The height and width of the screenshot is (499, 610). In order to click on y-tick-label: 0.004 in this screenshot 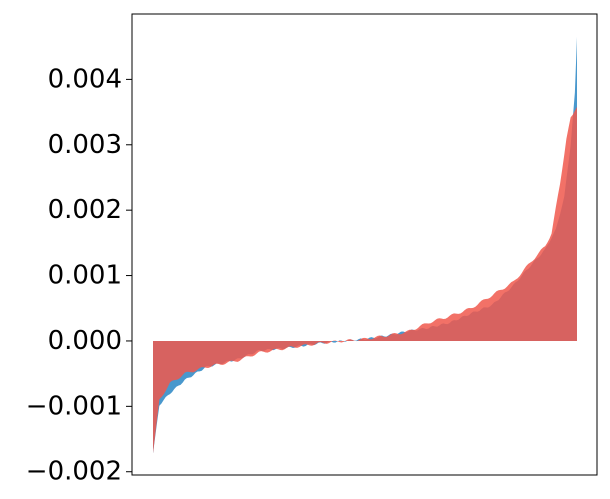, I will do `click(85, 79)`.